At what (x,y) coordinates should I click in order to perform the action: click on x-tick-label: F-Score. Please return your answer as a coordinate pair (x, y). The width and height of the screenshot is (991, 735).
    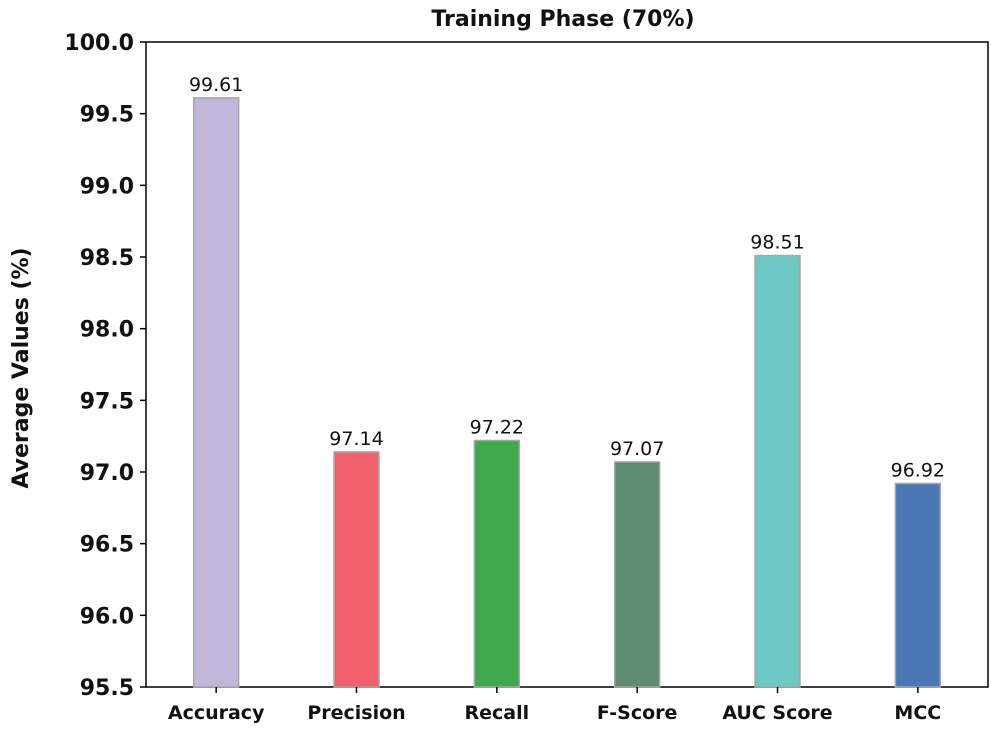
    Looking at the image, I should click on (637, 713).